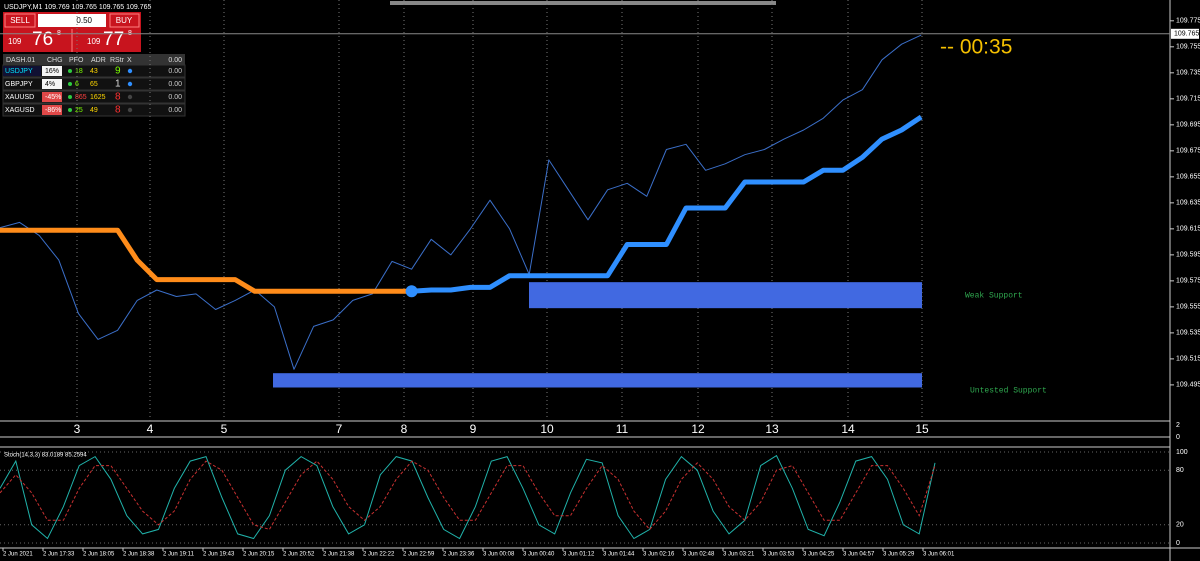 This screenshot has height=561, width=1200. I want to click on day-label: 15, so click(922, 429).